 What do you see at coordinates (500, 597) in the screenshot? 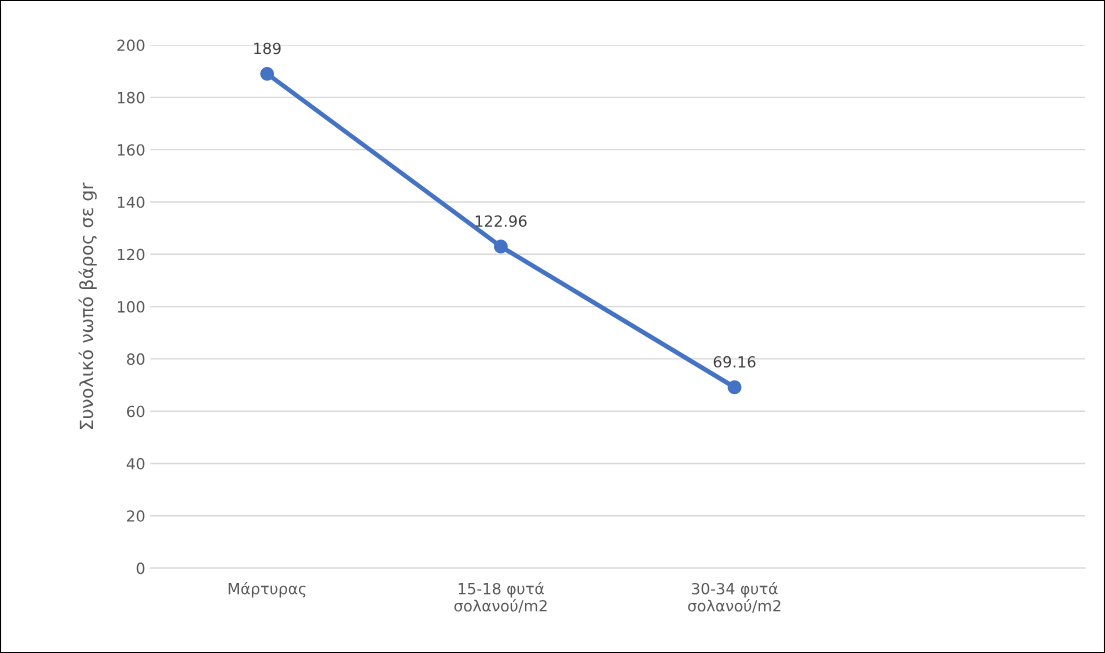
I see `x-tick-label: 15-18 φυτά σολανού/m2` at bounding box center [500, 597].